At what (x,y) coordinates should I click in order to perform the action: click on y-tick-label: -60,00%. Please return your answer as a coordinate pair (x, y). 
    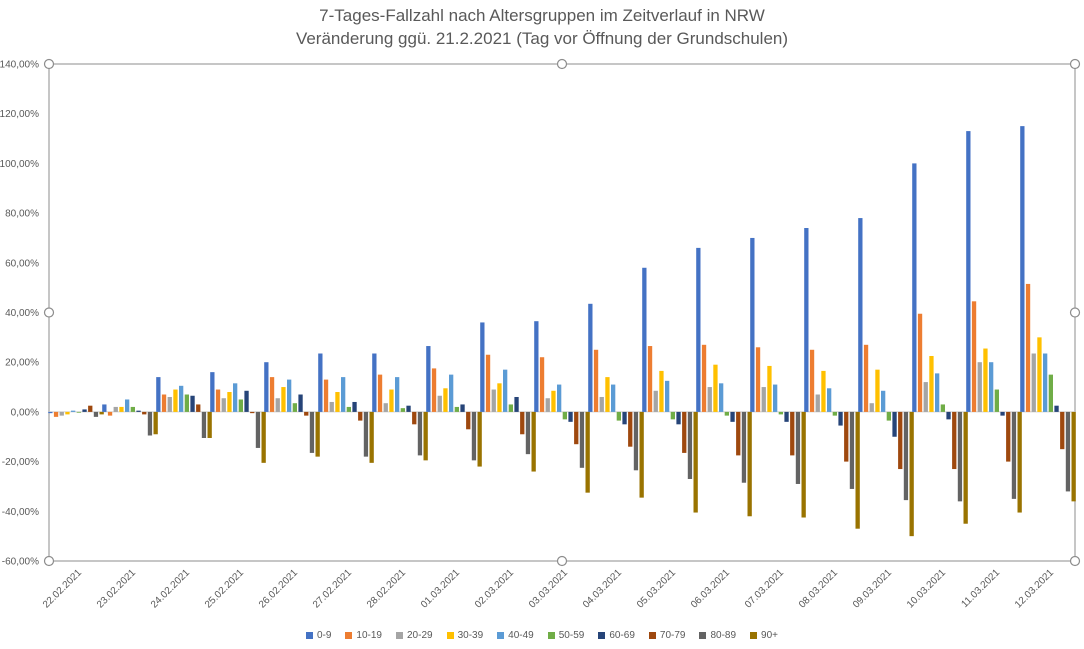
    Looking at the image, I should click on (20, 562).